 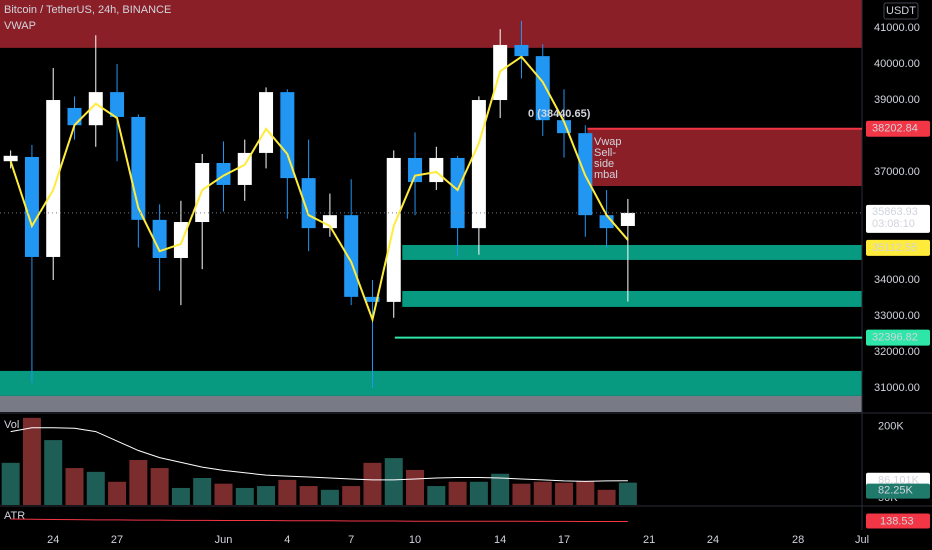 What do you see at coordinates (605, 153) in the screenshot?
I see `zone-text: Sell-` at bounding box center [605, 153].